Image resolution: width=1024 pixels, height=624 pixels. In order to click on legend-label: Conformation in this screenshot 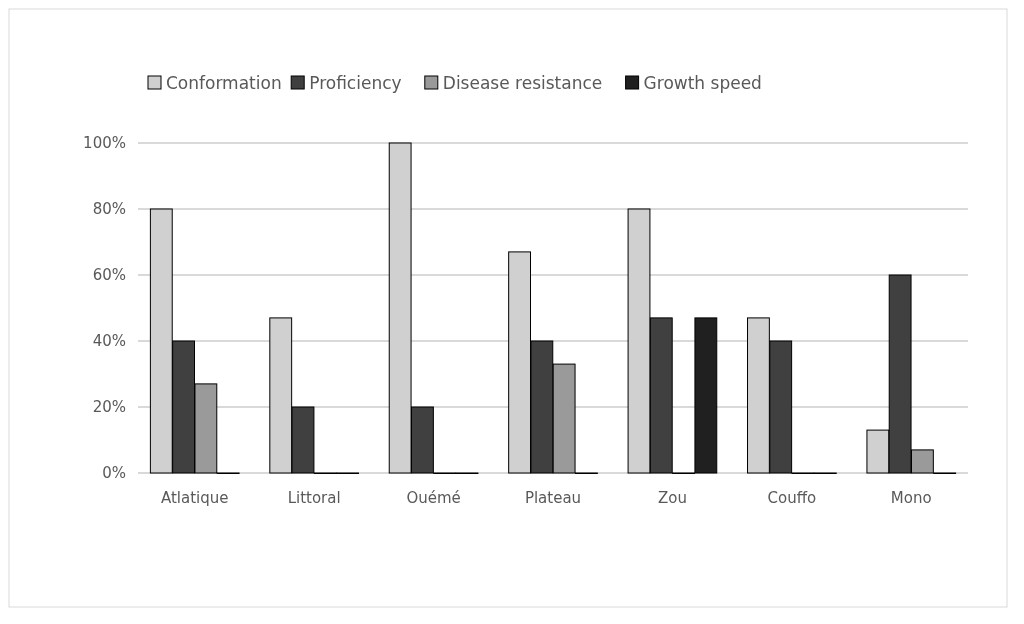, I will do `click(224, 82)`.